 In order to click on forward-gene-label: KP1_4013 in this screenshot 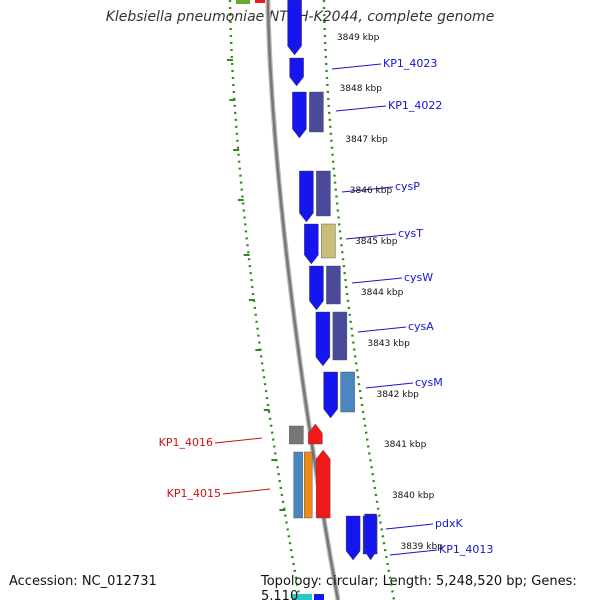, I will do `click(466, 549)`.